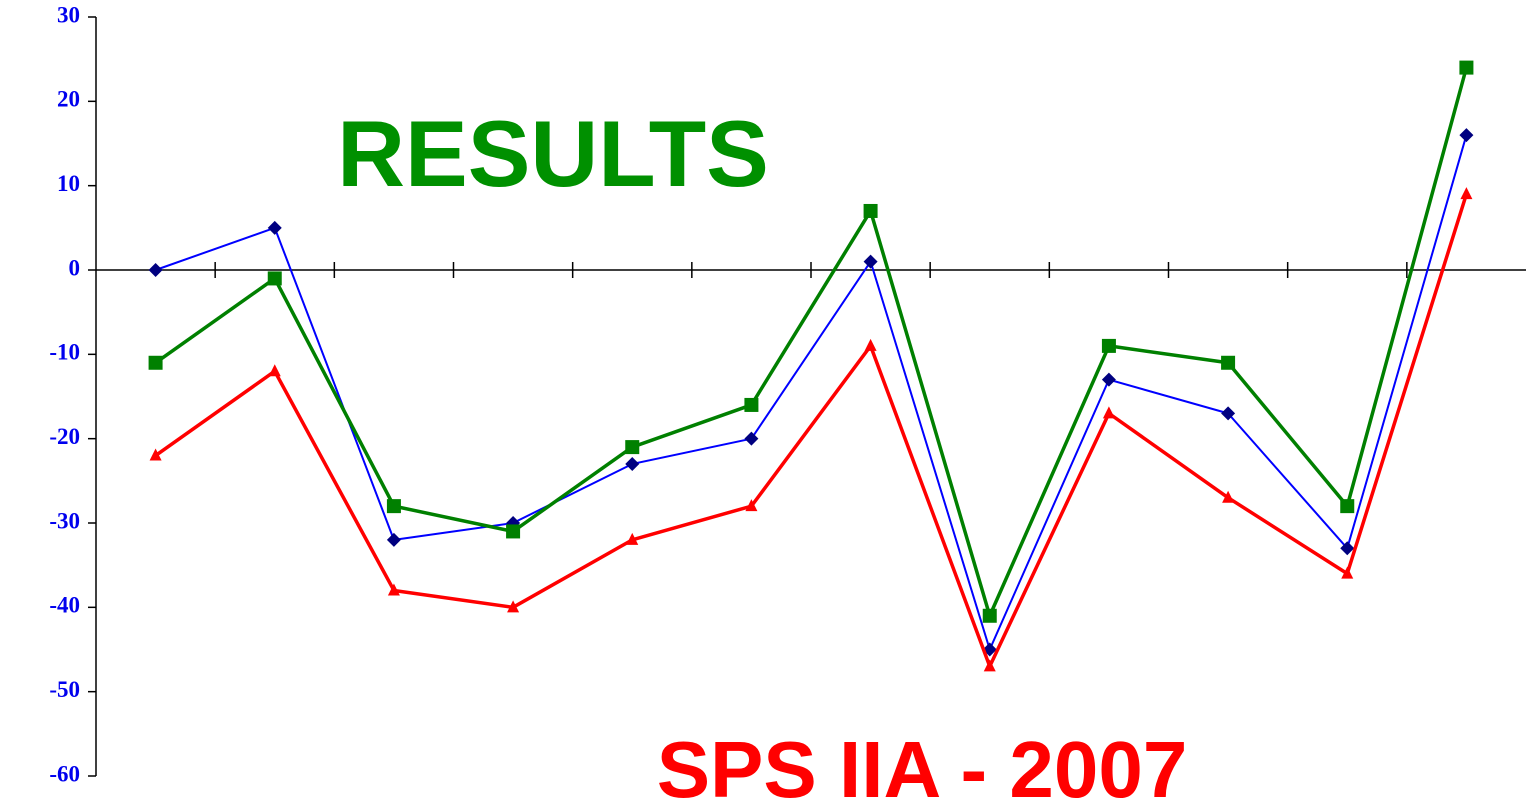 Image resolution: width=1526 pixels, height=798 pixels. I want to click on chart-subtitle: SPS IIA - 2007, so click(922, 761).